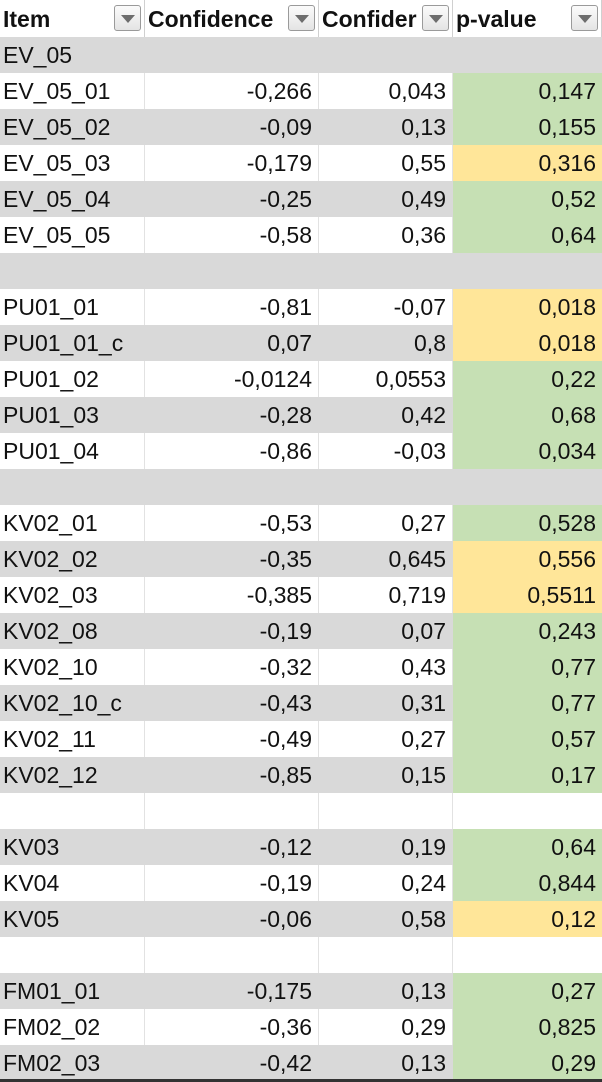 The height and width of the screenshot is (1082, 602). I want to click on table-cell: -0,81, so click(232, 307).